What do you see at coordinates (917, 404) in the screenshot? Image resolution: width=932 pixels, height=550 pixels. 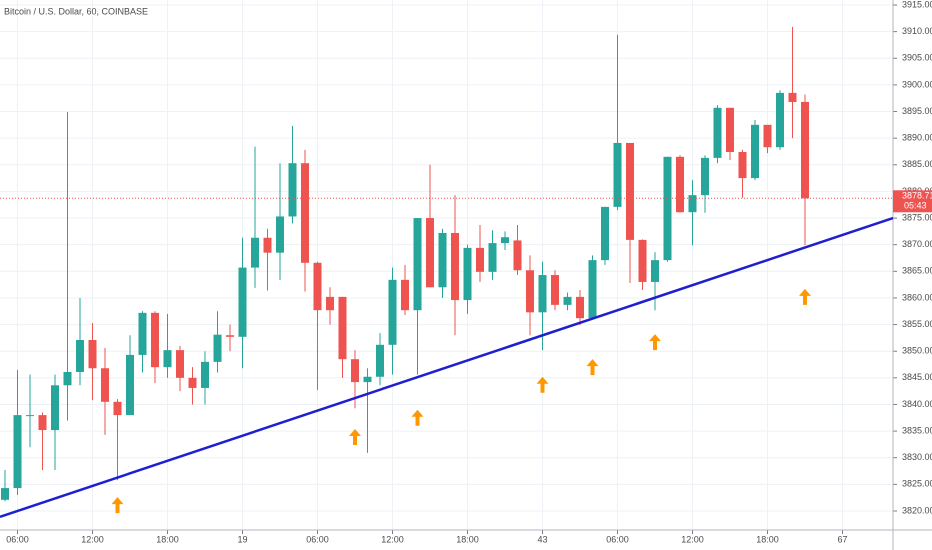 I see `y-tick-label: 3840.00` at bounding box center [917, 404].